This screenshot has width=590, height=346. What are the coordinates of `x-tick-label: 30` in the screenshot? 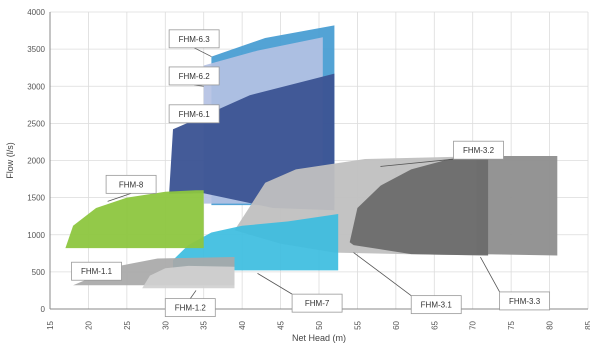 It's located at (165, 324).